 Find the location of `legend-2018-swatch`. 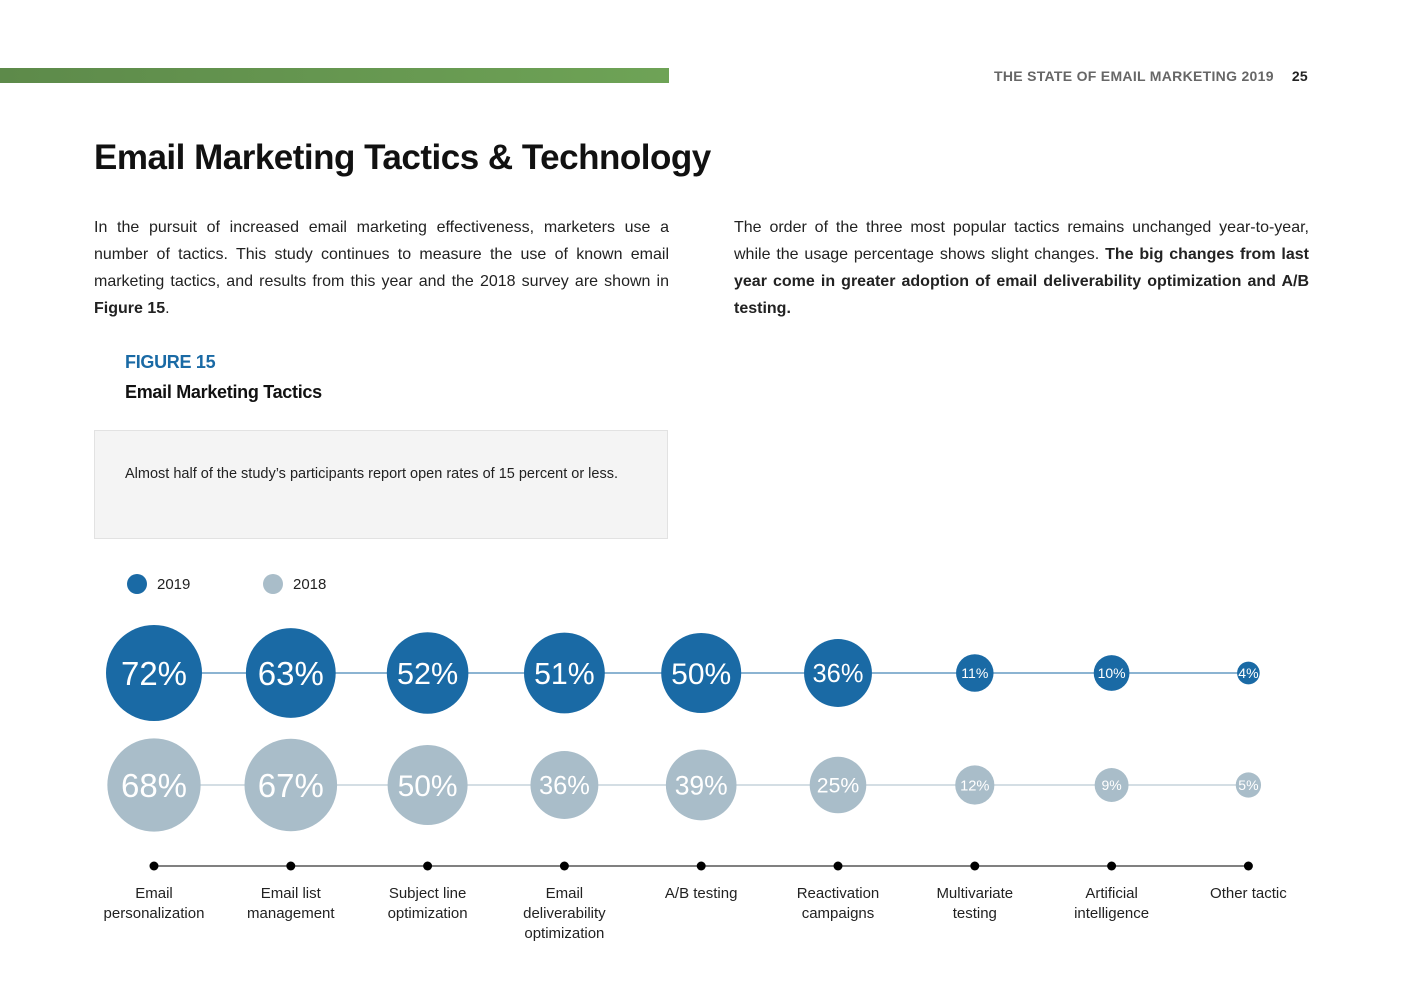

legend-2018-swatch is located at coordinates (273, 584).